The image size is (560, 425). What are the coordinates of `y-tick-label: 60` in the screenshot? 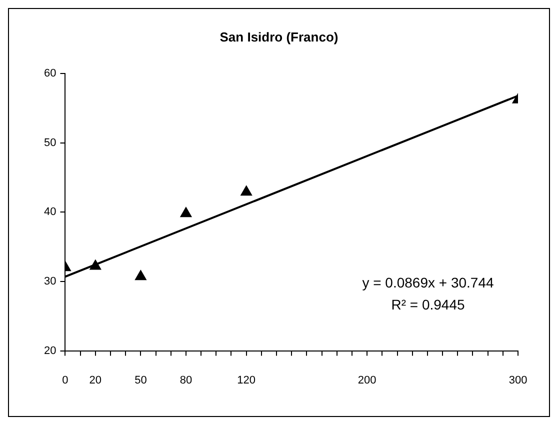 It's located at (50, 74).